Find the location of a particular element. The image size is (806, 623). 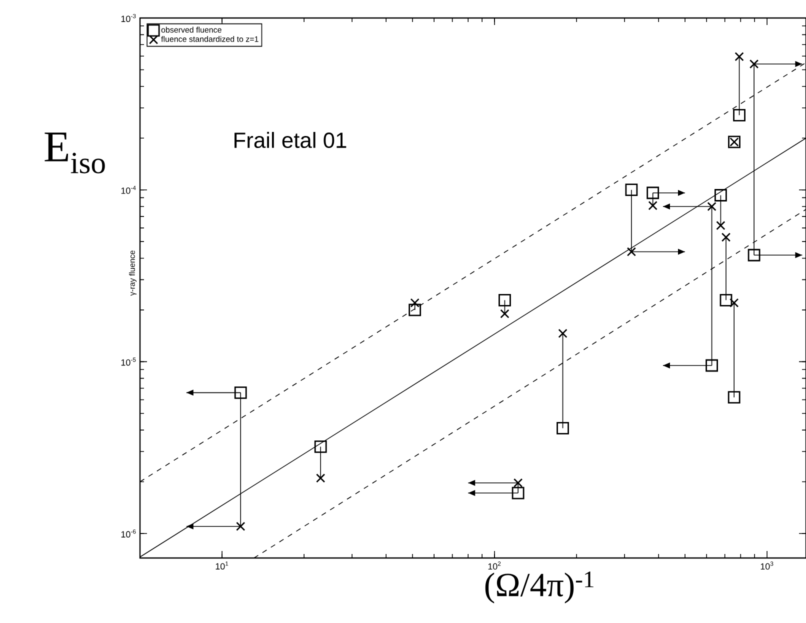

y-tick-label: 10$^{-6}$ is located at coordinates (128, 533).